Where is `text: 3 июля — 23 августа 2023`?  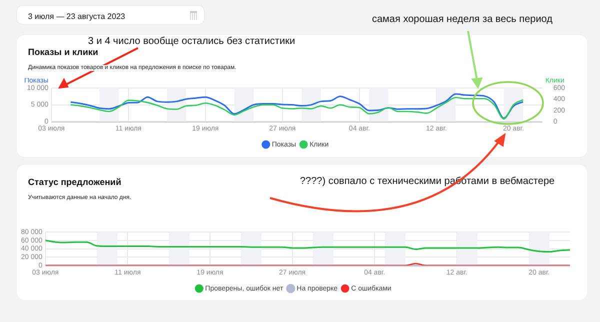
text: 3 июля — 23 августа 2023 is located at coordinates (77, 16).